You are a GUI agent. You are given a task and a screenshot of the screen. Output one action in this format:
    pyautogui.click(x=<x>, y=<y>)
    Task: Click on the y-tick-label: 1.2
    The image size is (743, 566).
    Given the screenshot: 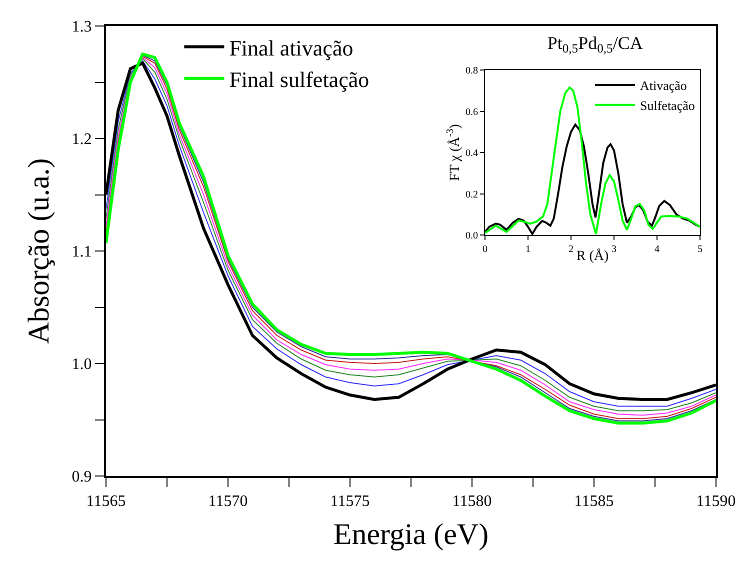 What is the action you would take?
    pyautogui.click(x=82, y=139)
    